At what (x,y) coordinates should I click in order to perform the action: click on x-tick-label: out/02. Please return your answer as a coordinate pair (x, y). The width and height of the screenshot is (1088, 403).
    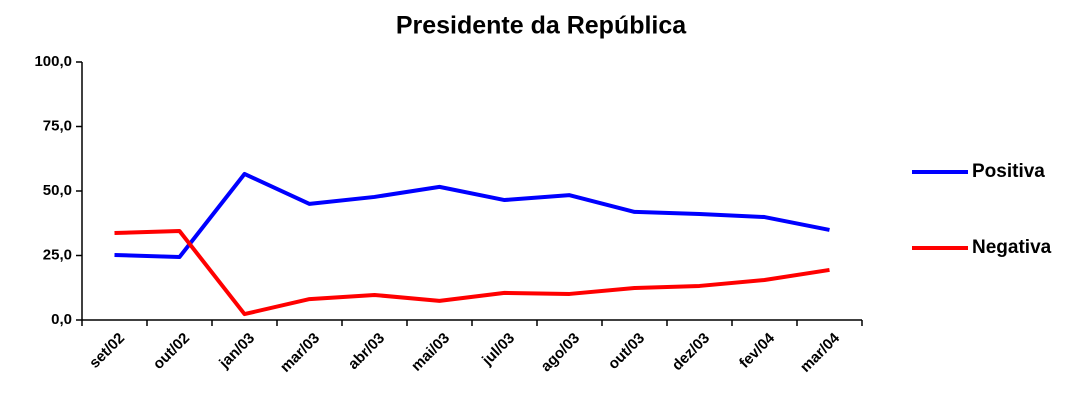
    Looking at the image, I should click on (171, 351).